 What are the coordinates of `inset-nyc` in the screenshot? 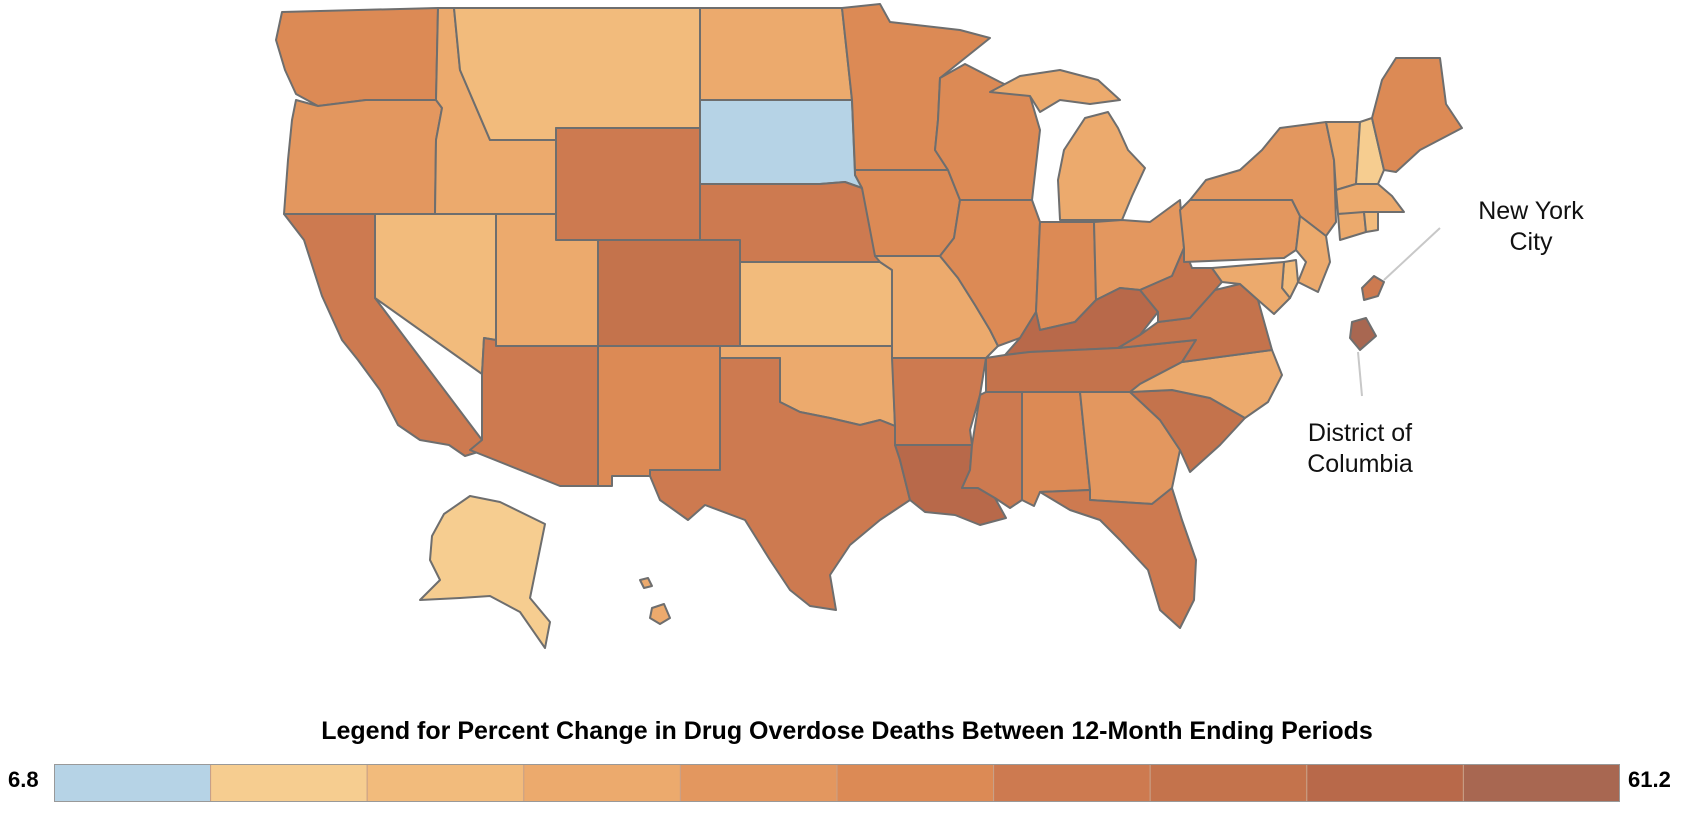 It's located at (1373, 288).